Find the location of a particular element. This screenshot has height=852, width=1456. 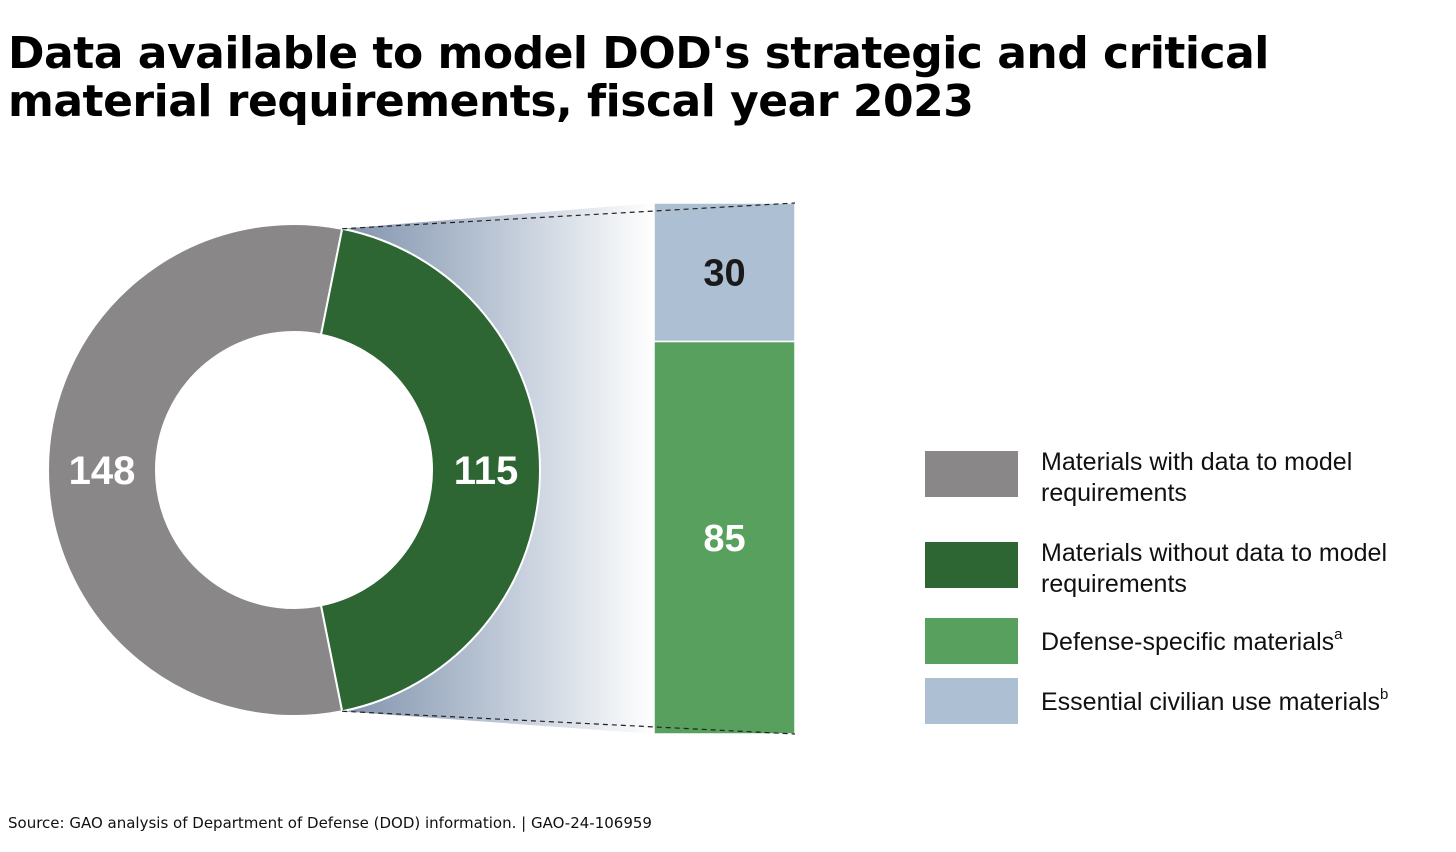

connector-fan is located at coordinates (498, 468).